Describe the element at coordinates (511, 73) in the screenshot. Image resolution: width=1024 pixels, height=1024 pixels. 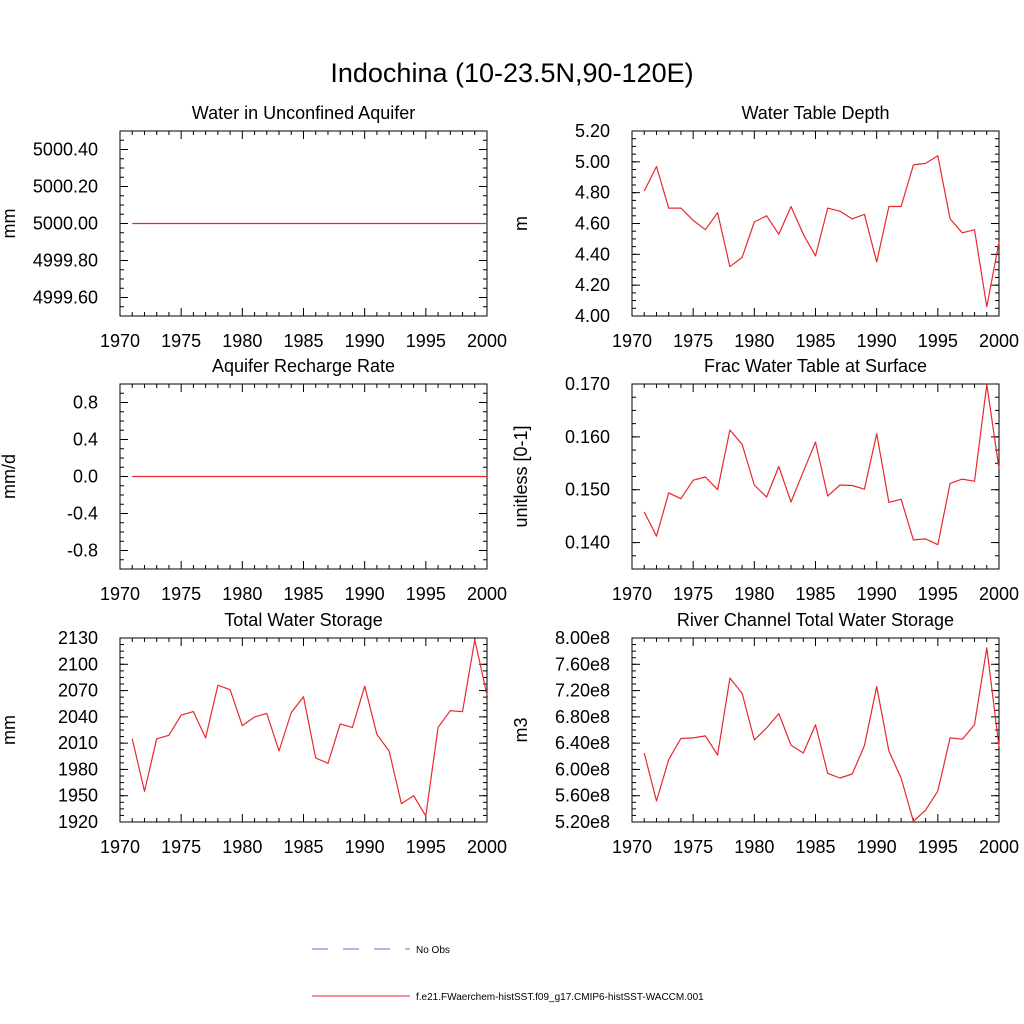
I see `figure-title: Indochina (10-23.5N,90-120E)` at that location.